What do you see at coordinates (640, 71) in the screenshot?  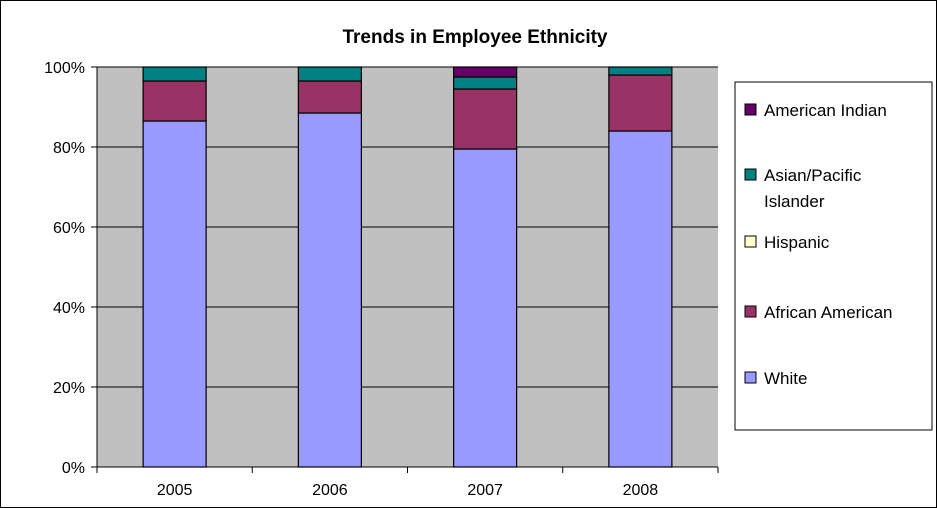 I see `bar-segment-asian-pacific-islander-2008` at bounding box center [640, 71].